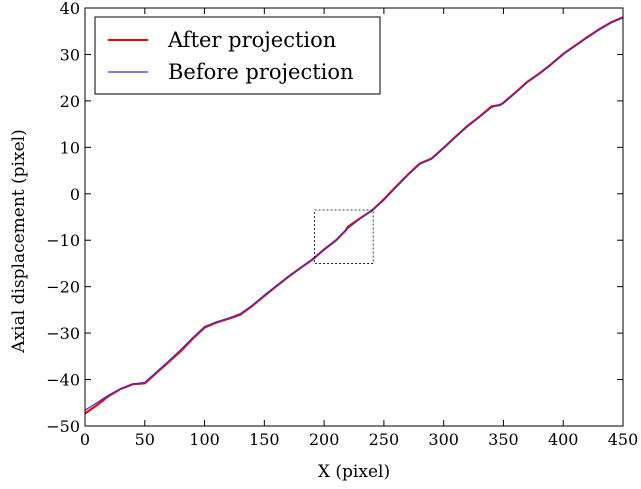  I want to click on x-tick-label: 450, so click(623, 439).